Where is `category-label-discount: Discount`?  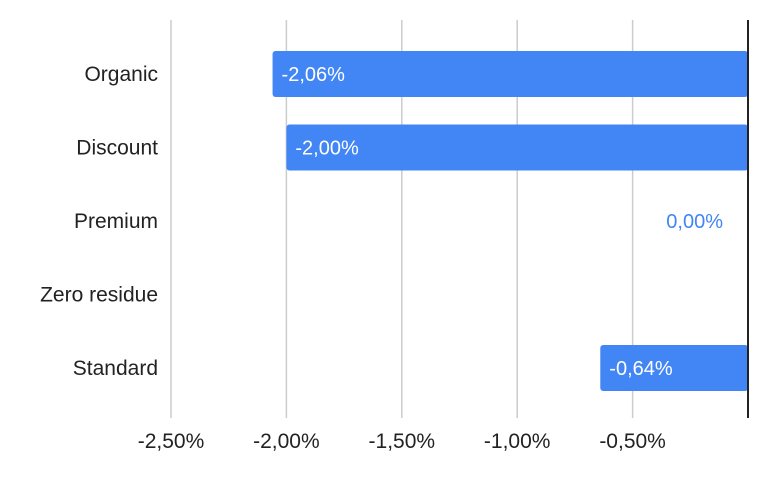 category-label-discount: Discount is located at coordinates (117, 148).